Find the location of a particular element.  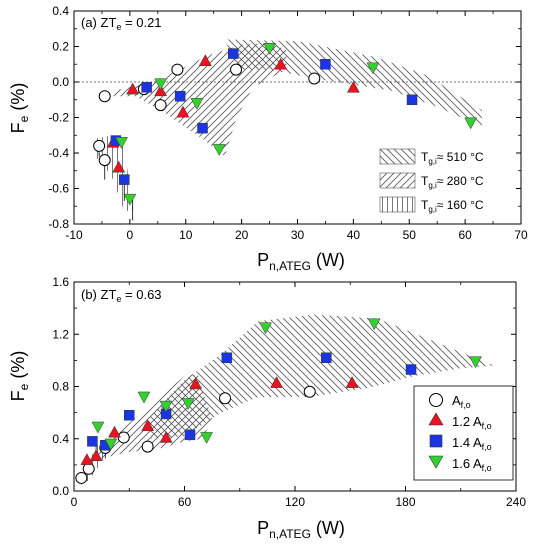

y-tick-label: 0.2 is located at coordinates (60, 47).